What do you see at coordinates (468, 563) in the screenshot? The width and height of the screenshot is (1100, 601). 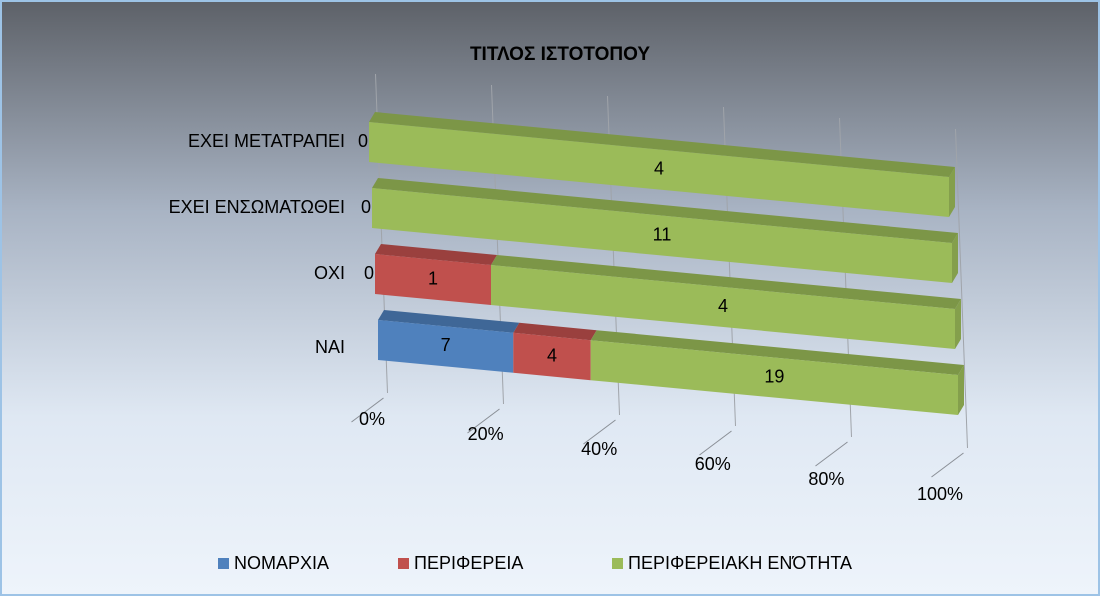 I see `legend-label: ΠΕΡΙΦΕΡΕΙΑ` at bounding box center [468, 563].